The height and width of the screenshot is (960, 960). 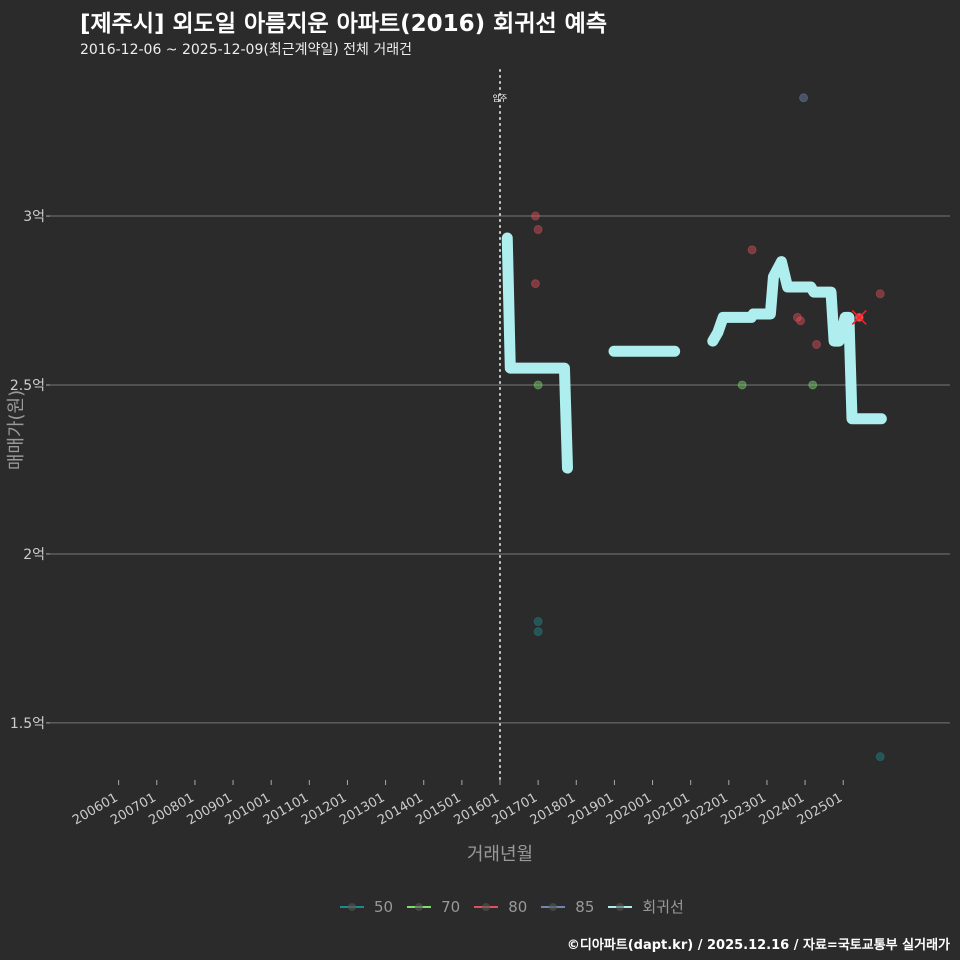 I want to click on chart-title: [제주시] 외도일 아름지운 아파트(2016) 회귀선 예측, so click(x=343, y=24).